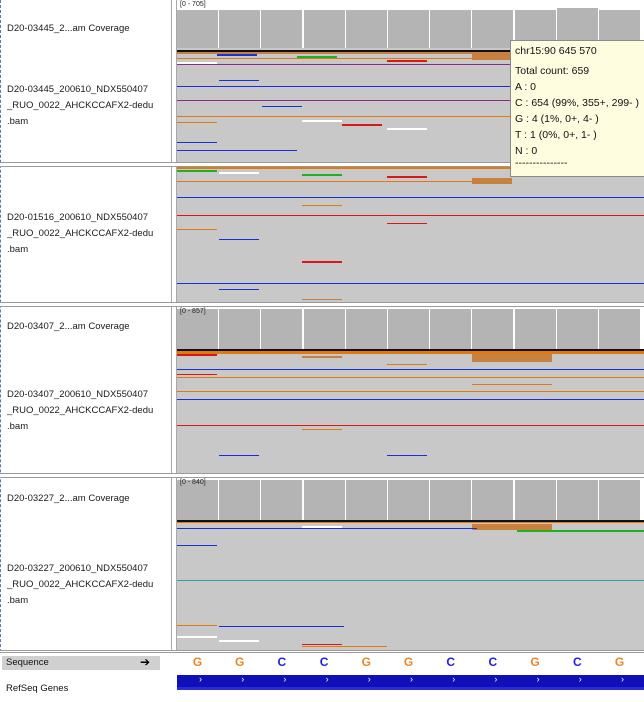  What do you see at coordinates (81, 663) in the screenshot?
I see `sequence-label-box` at bounding box center [81, 663].